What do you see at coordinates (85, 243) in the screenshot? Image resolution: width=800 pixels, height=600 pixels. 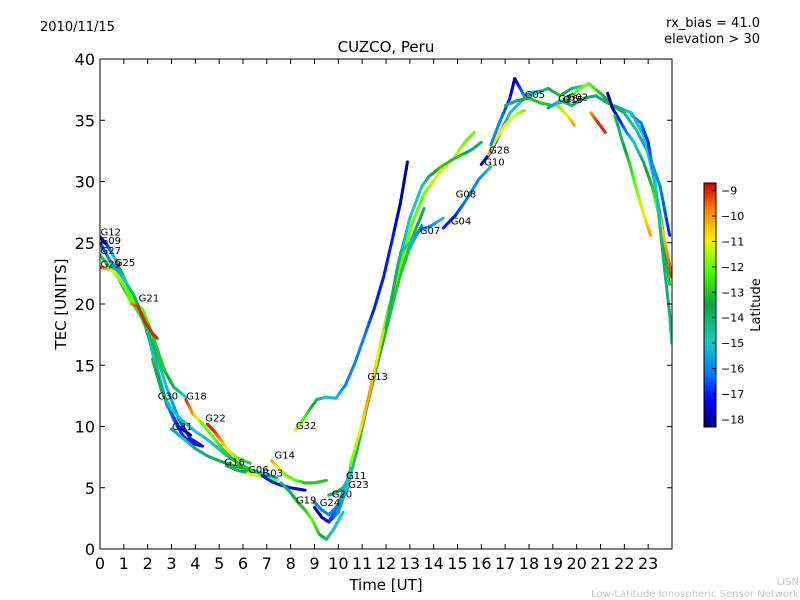 I see `y-tick-label: 25` at bounding box center [85, 243].